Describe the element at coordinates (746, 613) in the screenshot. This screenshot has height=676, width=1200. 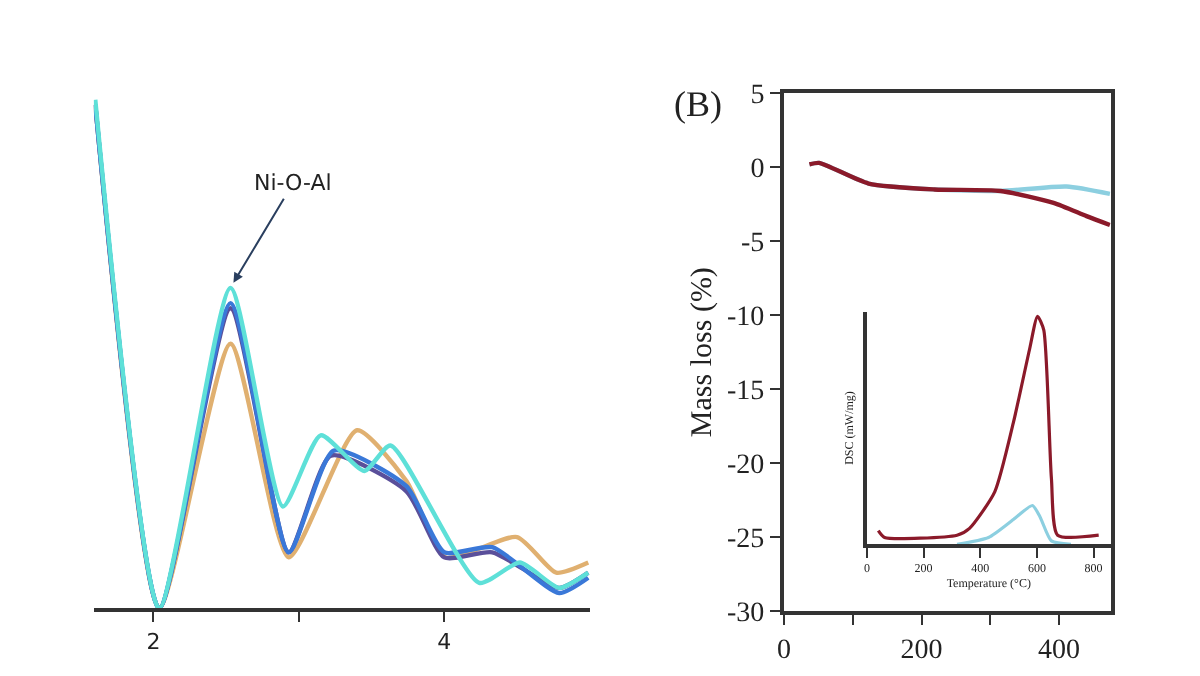
I see `y-tick-label: -30` at that location.